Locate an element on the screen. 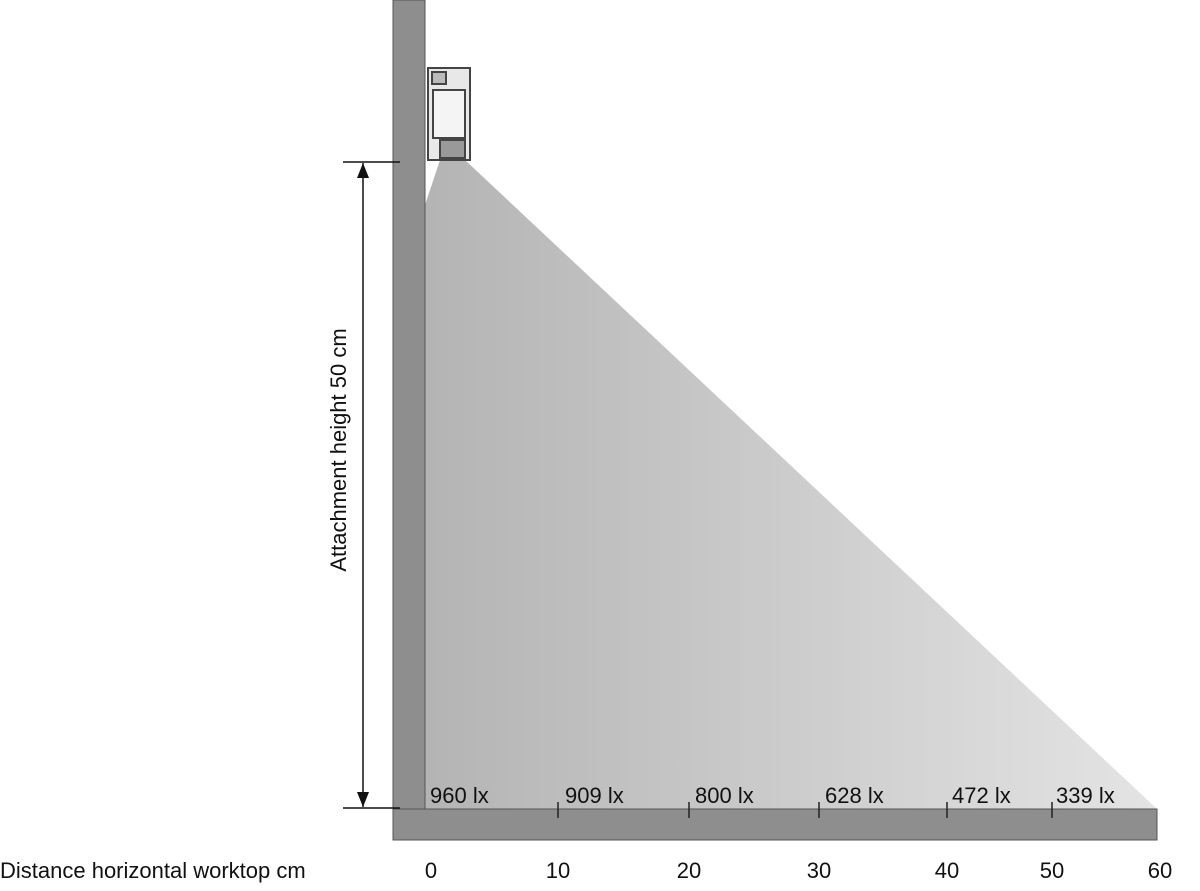 The height and width of the screenshot is (891, 1200). lux-label: 628 lx is located at coordinates (854, 795).